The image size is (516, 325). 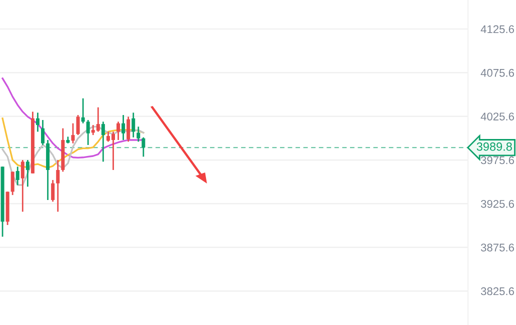 What do you see at coordinates (497, 160) in the screenshot?
I see `y-tick-label: 3975.6` at bounding box center [497, 160].